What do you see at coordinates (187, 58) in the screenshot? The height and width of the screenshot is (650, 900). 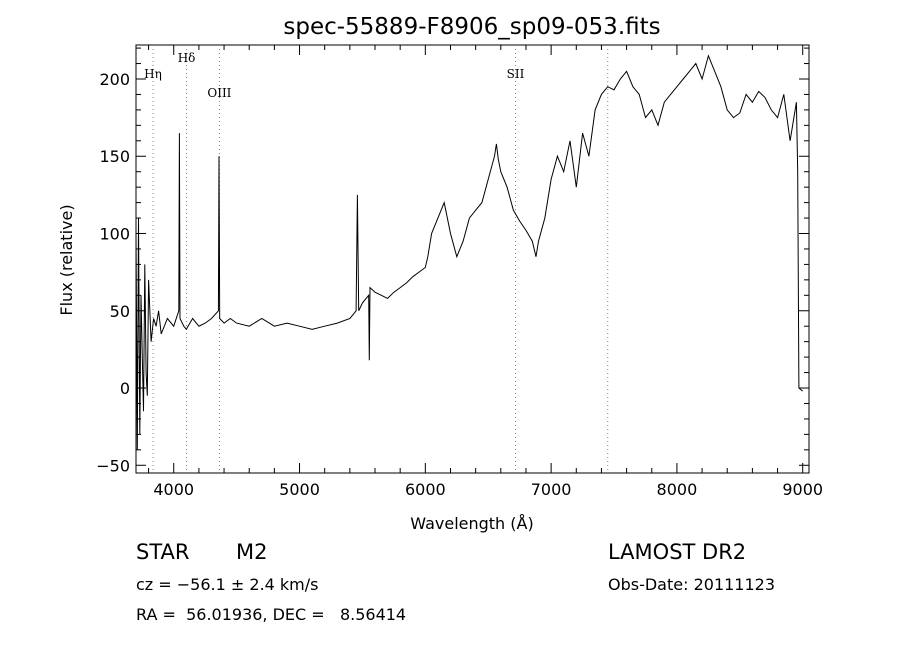 I see `line-marker-label: Hδ` at bounding box center [187, 58].